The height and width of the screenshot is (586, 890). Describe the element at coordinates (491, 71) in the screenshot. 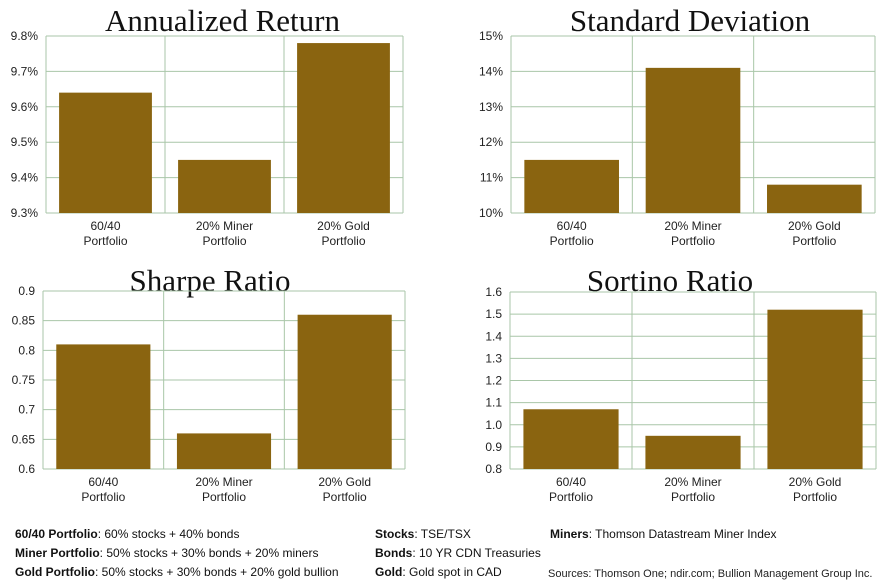

I see `y-tick-label: 14%` at that location.